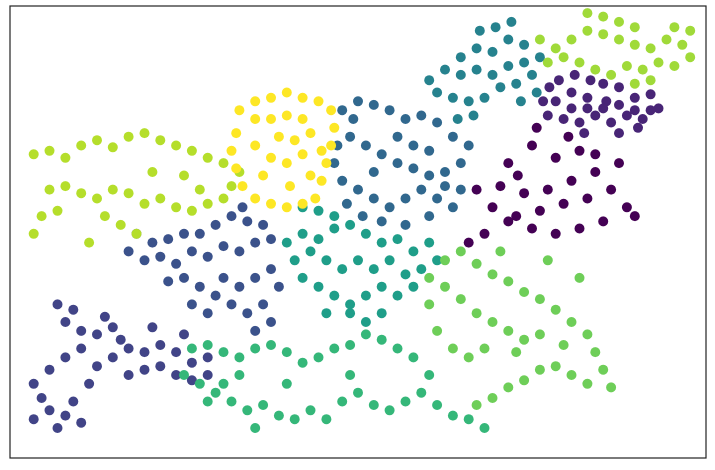 The width and height of the screenshot is (715, 470). What do you see at coordinates (484, 70) in the screenshot?
I see `cluster-5-points` at bounding box center [484, 70].